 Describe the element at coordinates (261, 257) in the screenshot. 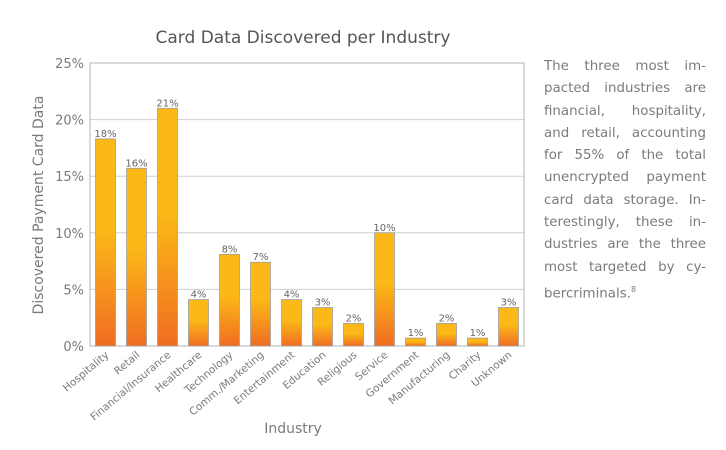

I see `data-label: 7%` at that location.